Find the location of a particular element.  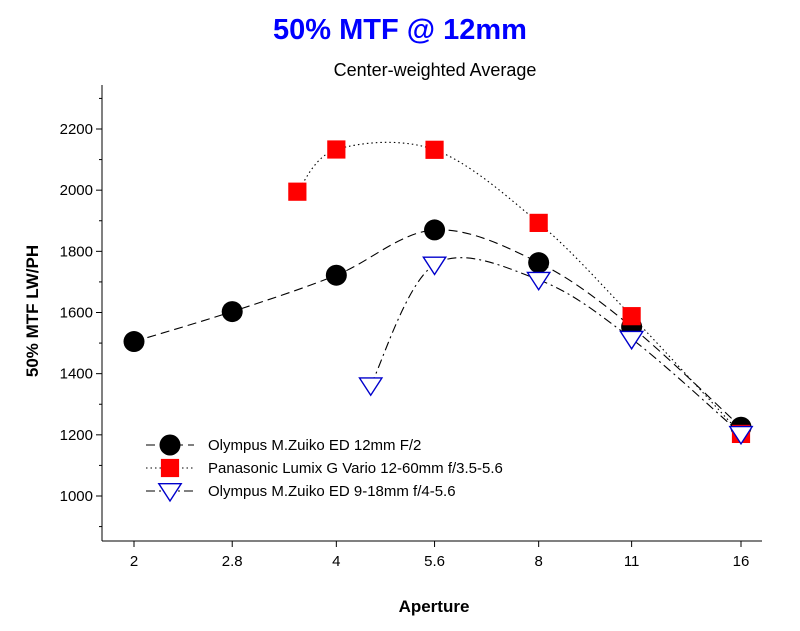

x-tick-label: 5.6 is located at coordinates (434, 561).